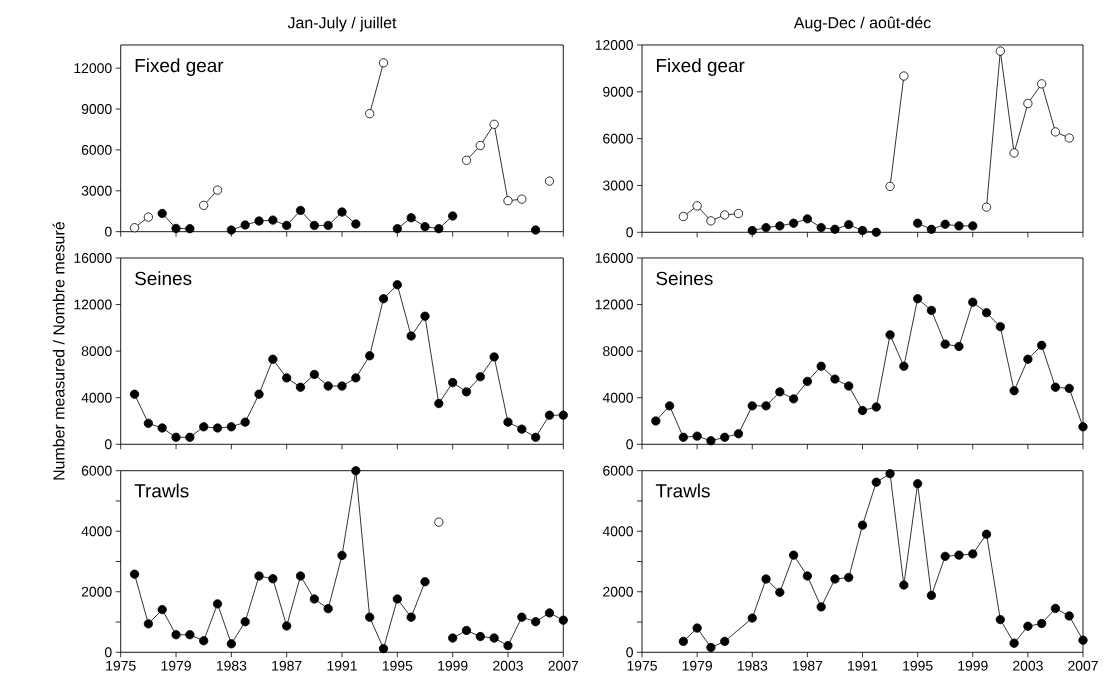 The width and height of the screenshot is (1107, 687). I want to click on y-tick-label: 8000, so click(618, 351).